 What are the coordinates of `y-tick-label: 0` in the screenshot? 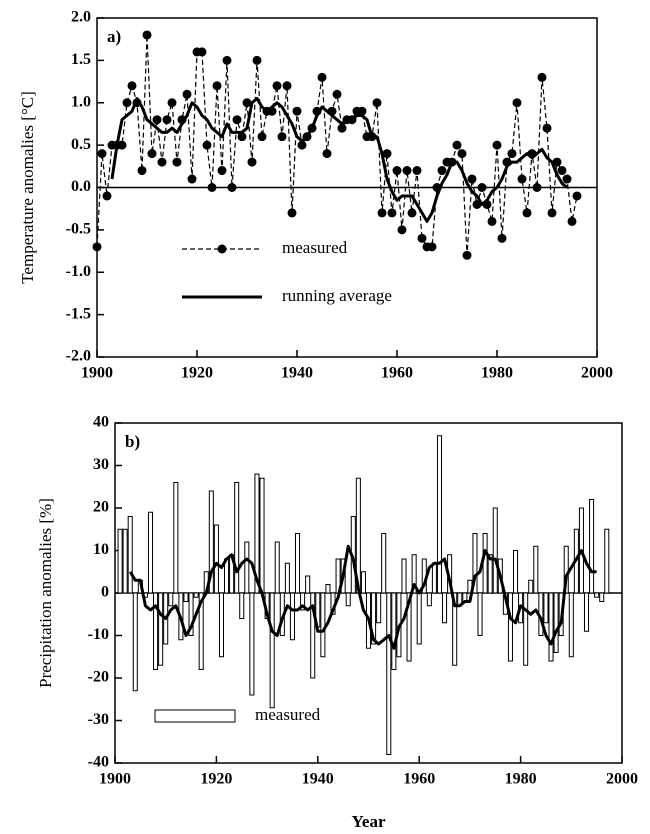 It's located at (105, 592).